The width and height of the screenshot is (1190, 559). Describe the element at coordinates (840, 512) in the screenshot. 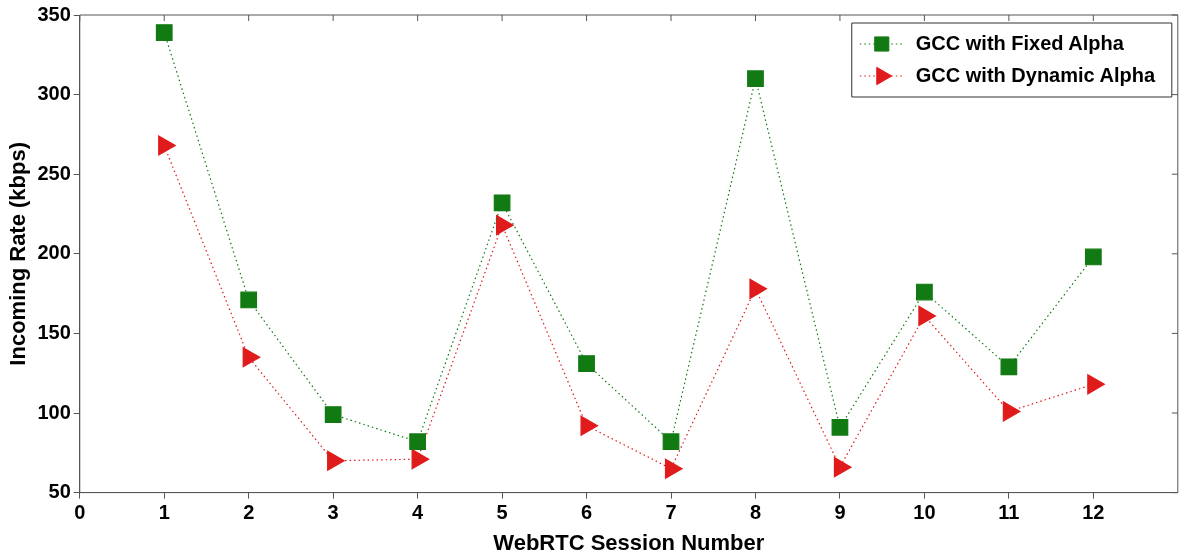

I see `x-tick-label: 9` at that location.